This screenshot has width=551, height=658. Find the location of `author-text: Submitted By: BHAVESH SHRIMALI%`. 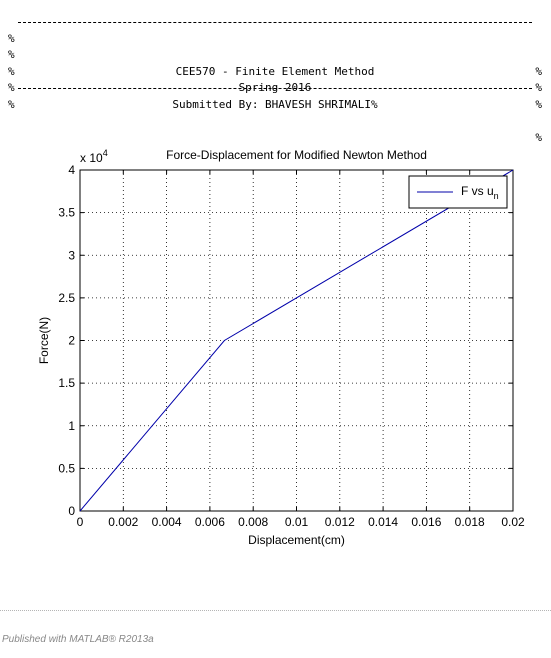

author-text: Submitted By: BHAVESH SHRIMALI% is located at coordinates (275, 104).